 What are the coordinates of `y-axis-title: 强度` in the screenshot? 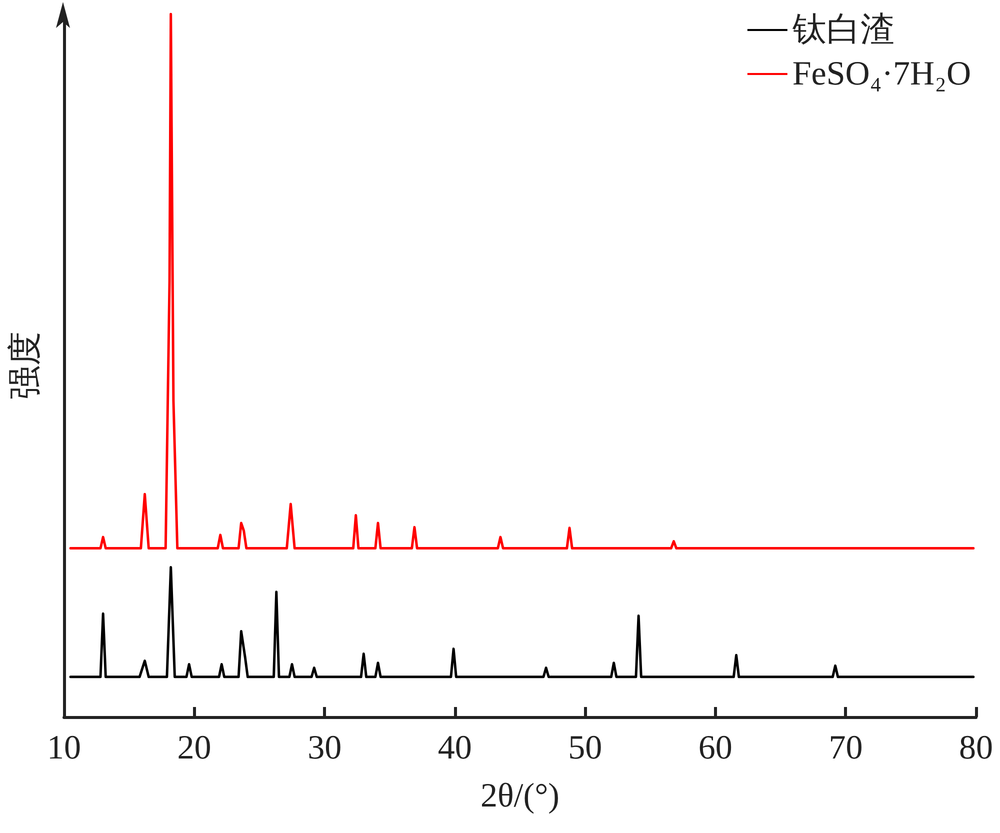 It's located at (25, 366).